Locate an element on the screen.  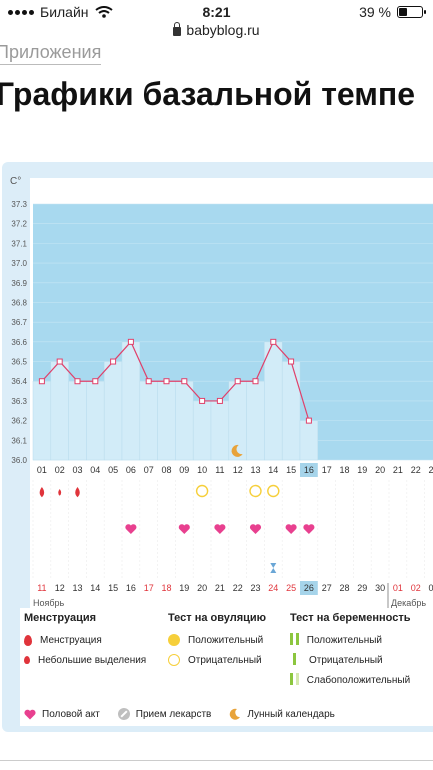
cycle-day-label: 11 is located at coordinates (219, 470).